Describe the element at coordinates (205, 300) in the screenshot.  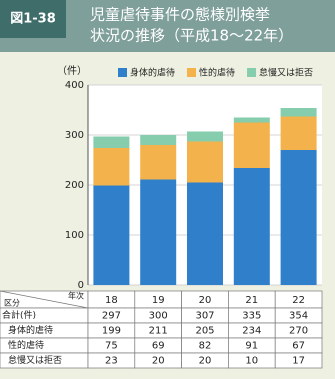
I see `column-header: 20` at that location.